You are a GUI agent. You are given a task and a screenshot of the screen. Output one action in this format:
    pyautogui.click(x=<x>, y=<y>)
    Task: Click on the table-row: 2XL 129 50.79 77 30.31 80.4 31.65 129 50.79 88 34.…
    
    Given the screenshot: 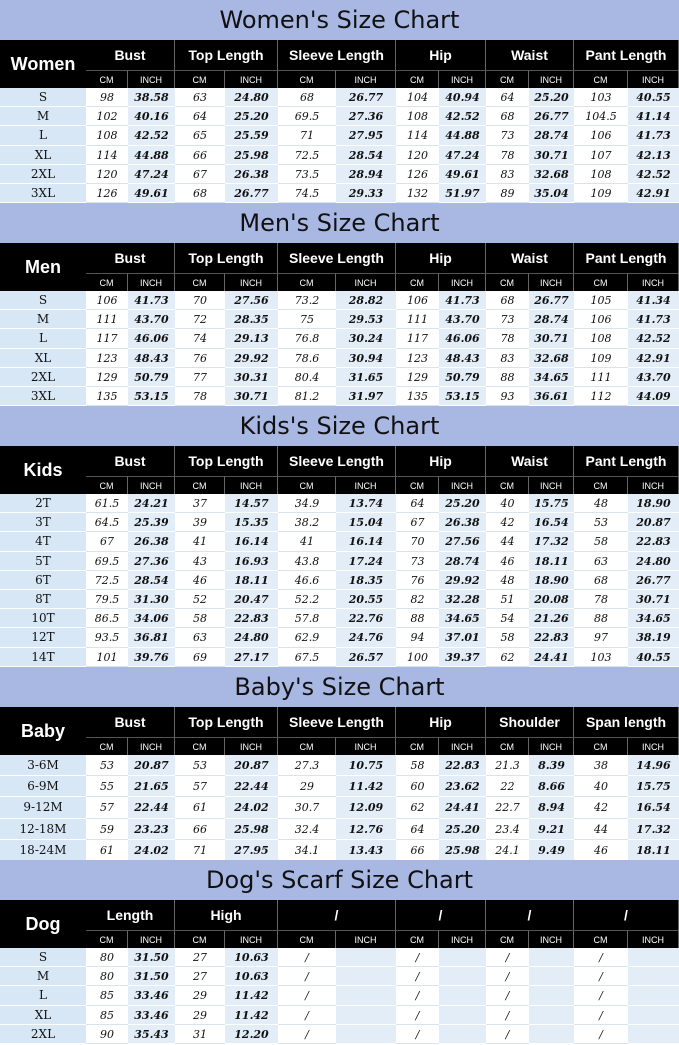 What is the action you would take?
    pyautogui.click(x=339, y=377)
    